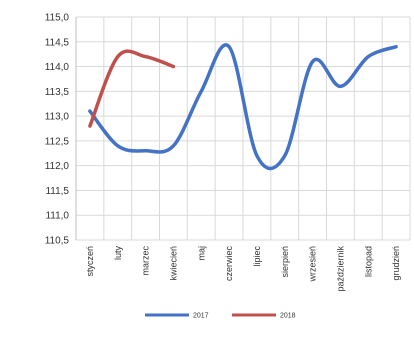 Image resolution: width=414 pixels, height=350 pixels. I want to click on x-tick-label: październik, so click(340, 269).